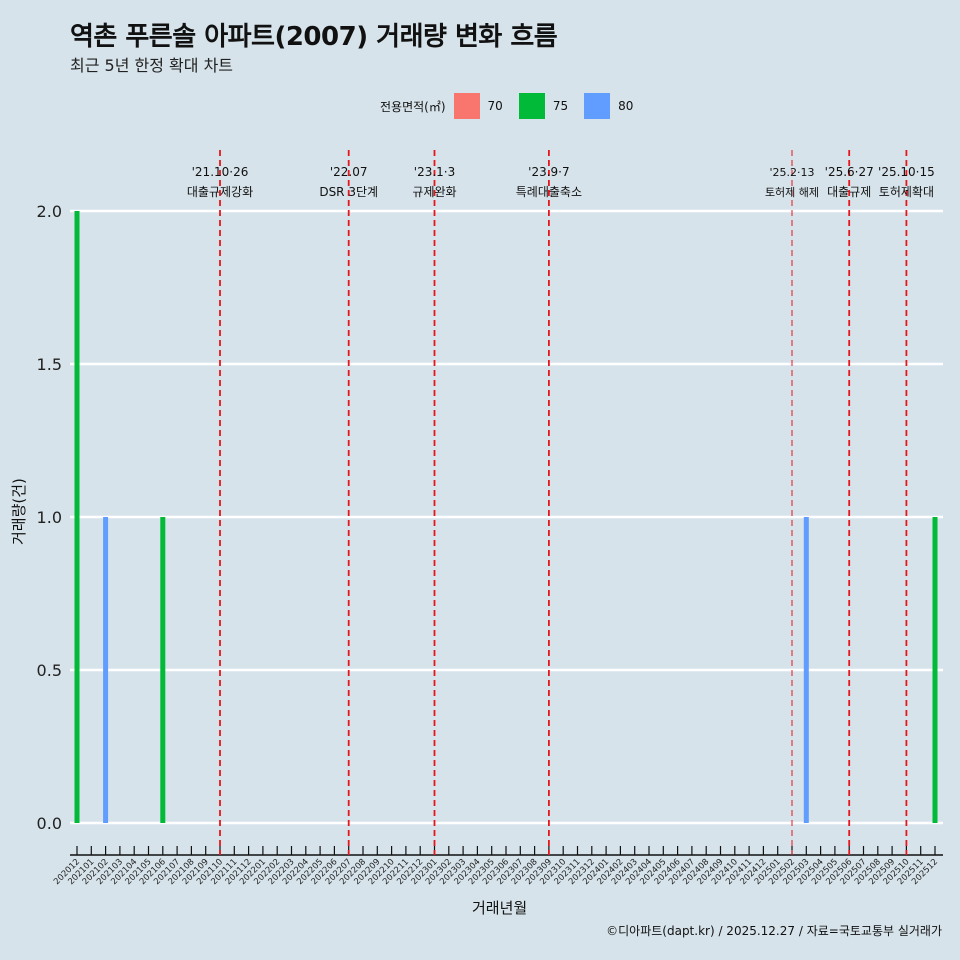 This screenshot has width=960, height=960. I want to click on chart-title: 역촌 푸른솔 아파트(2007) 거래량 변화 흐름, so click(314, 37).